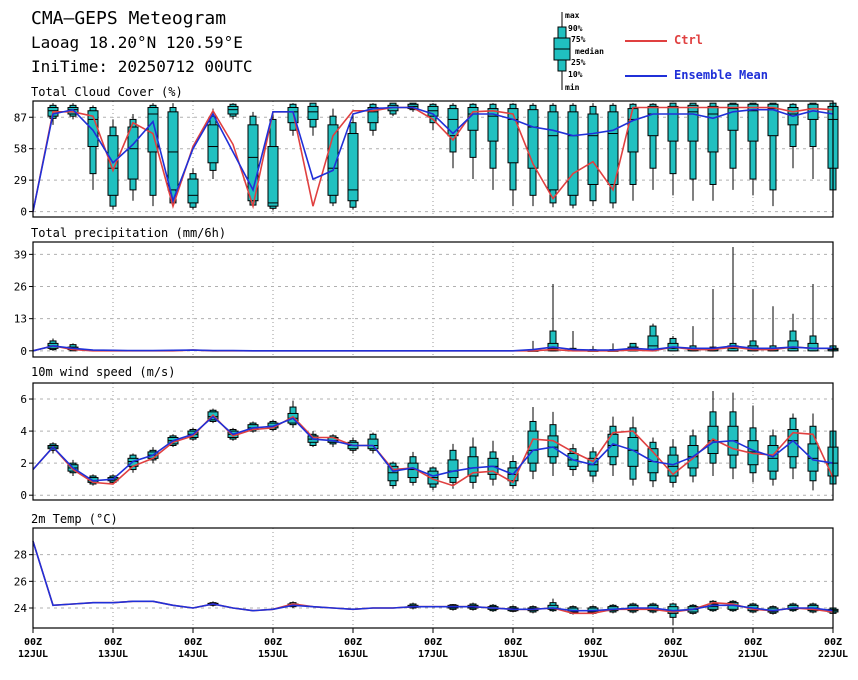 The image size is (858, 680). I want to click on x-tick-label-date: 20JUL, so click(673, 654).